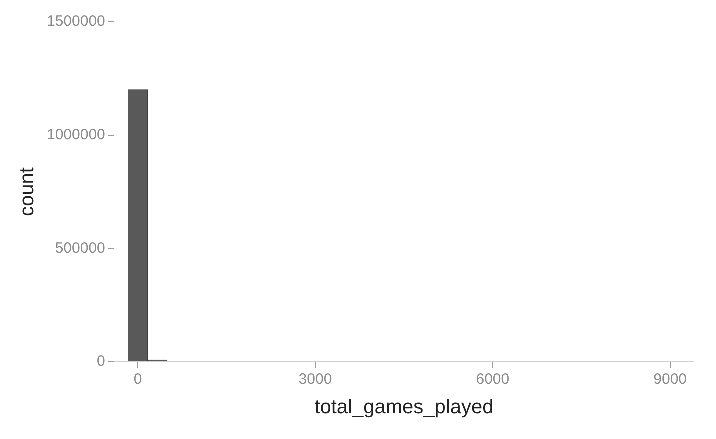  I want to click on x-tick-label: 6000, so click(493, 379).